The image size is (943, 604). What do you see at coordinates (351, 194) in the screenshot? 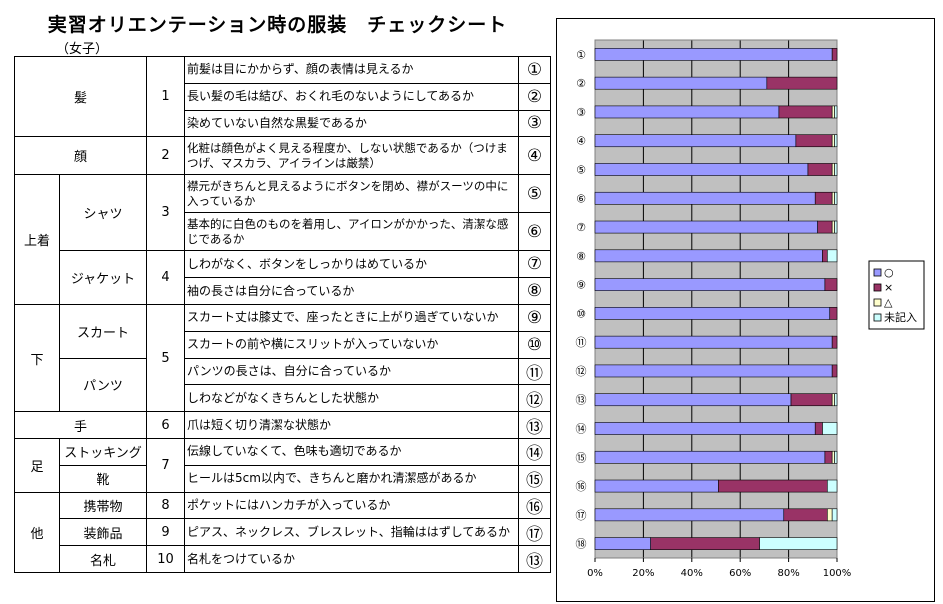
I see `check-item-text: 襟元がきちんと見えるようにボタンを閉め、襟がスーツの中に入っているか` at bounding box center [351, 194].